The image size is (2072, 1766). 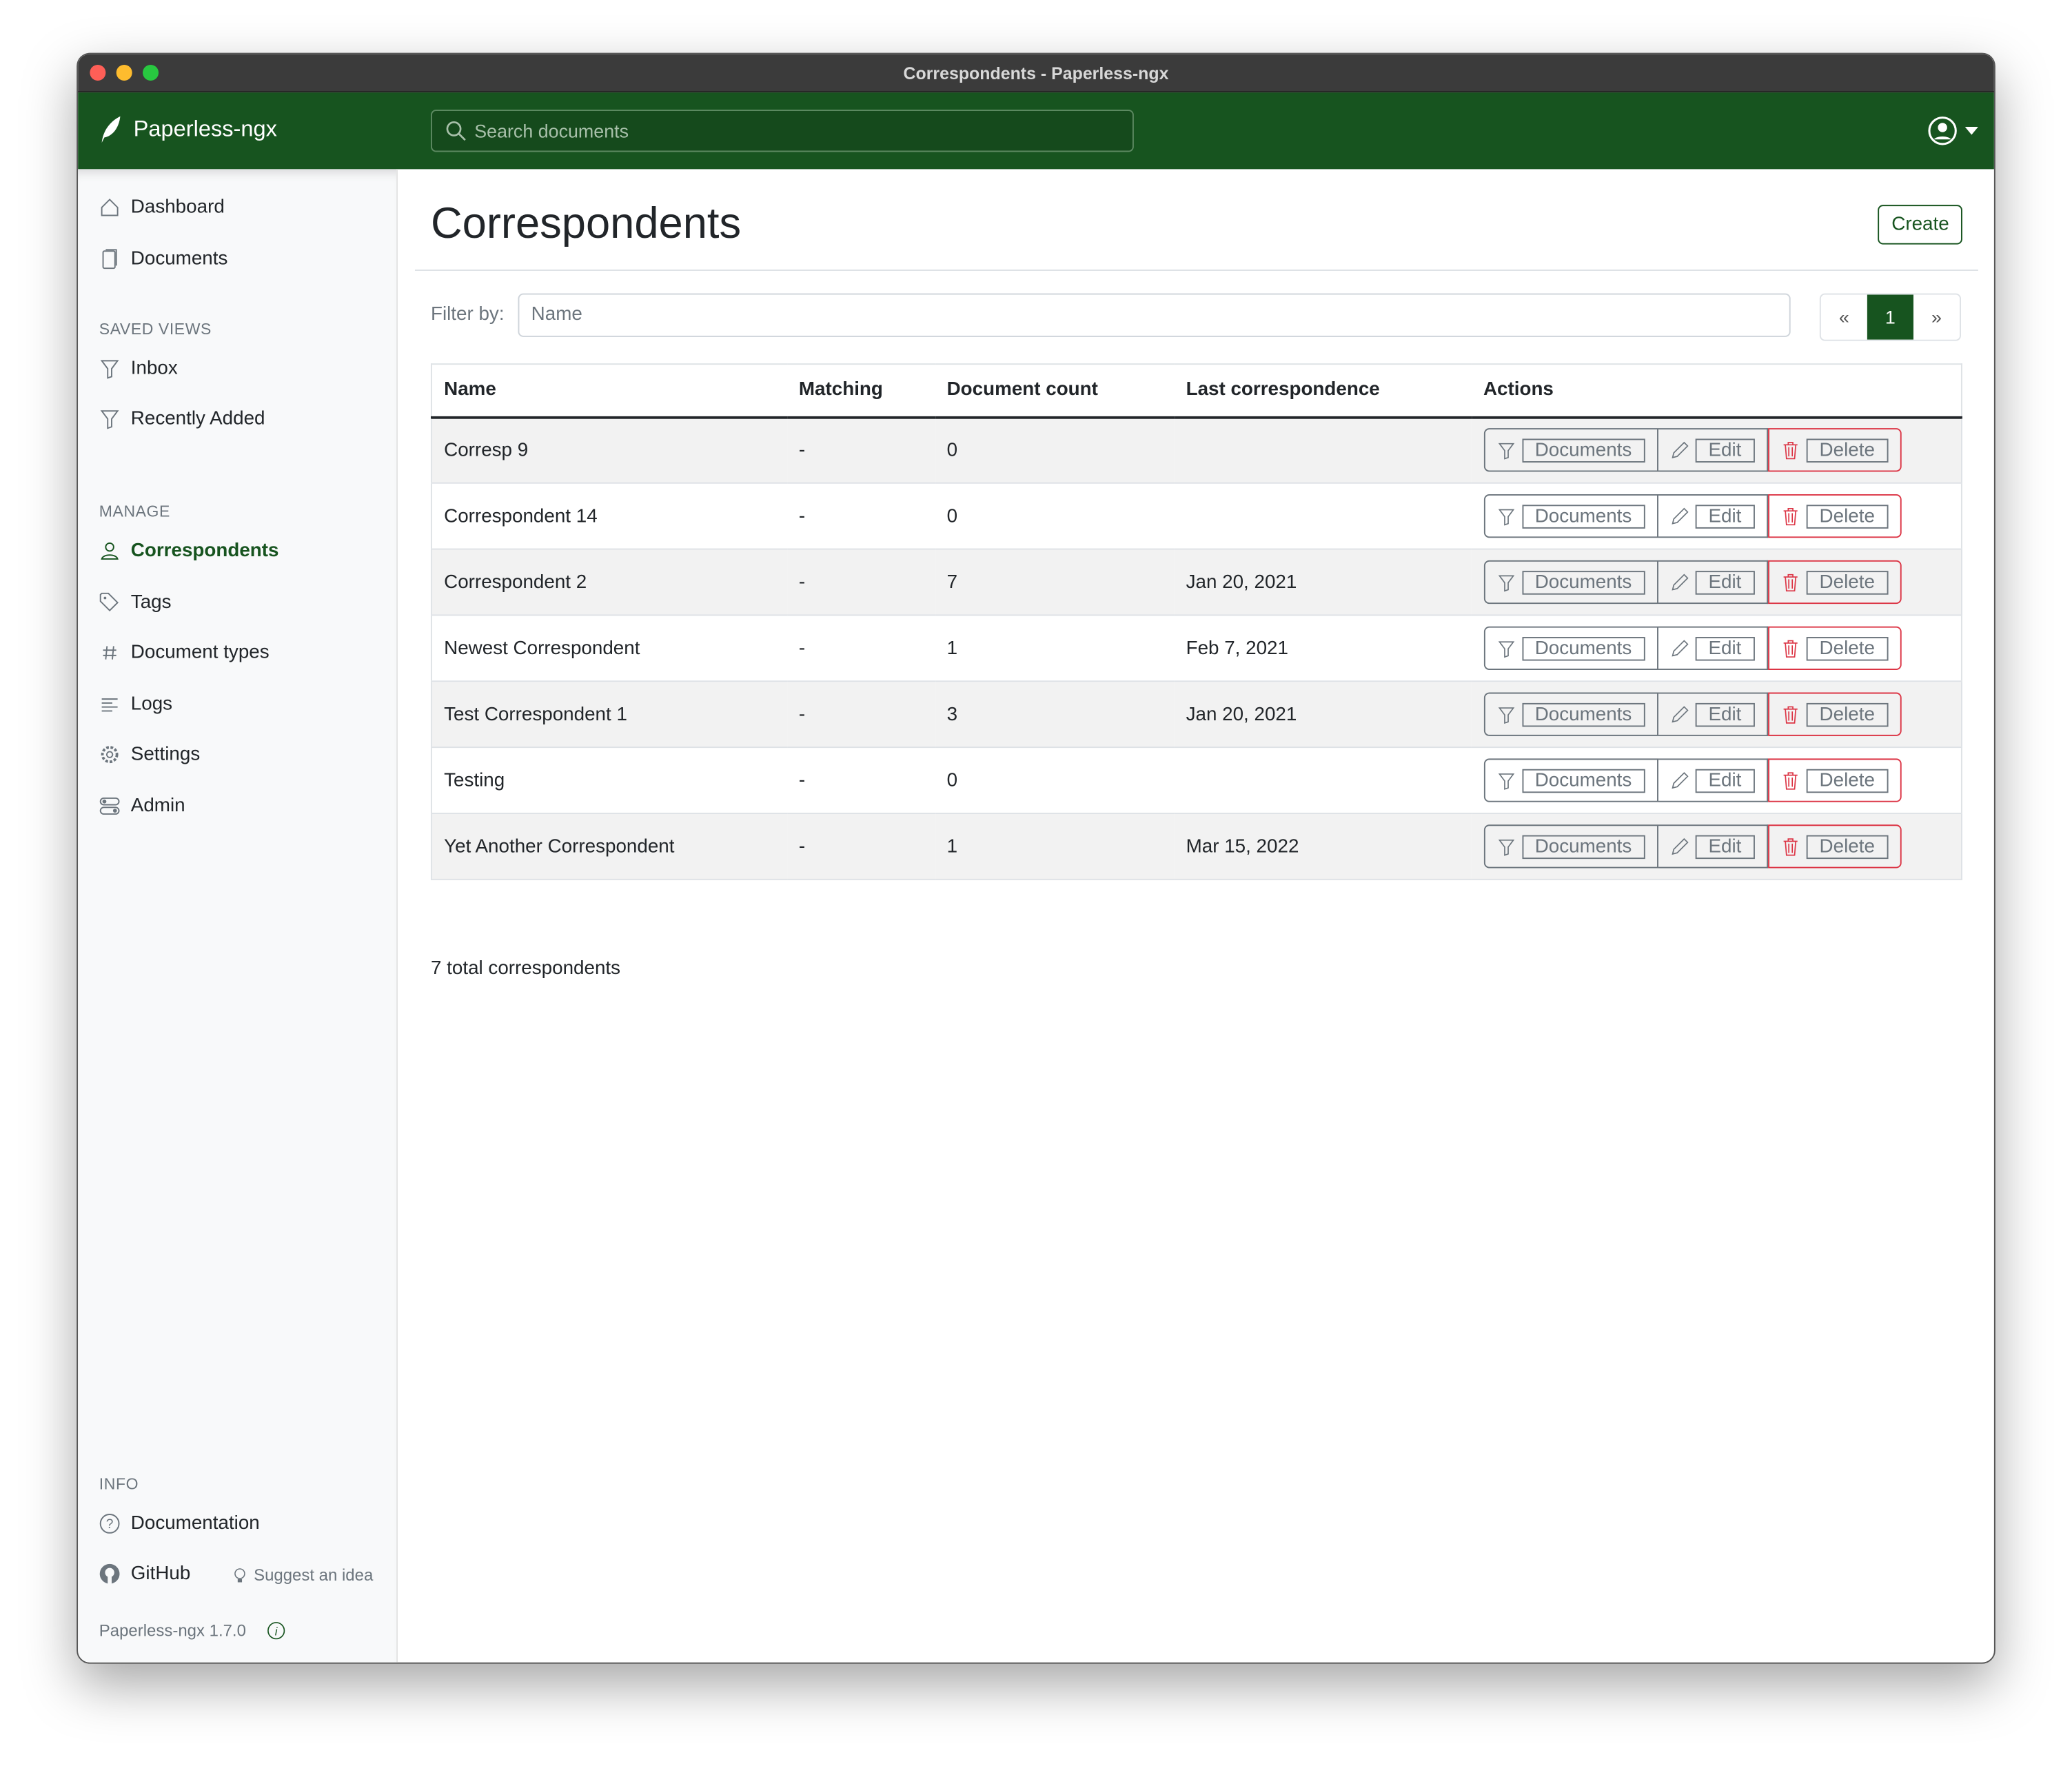 What do you see at coordinates (200, 653) in the screenshot?
I see `label: Document types` at bounding box center [200, 653].